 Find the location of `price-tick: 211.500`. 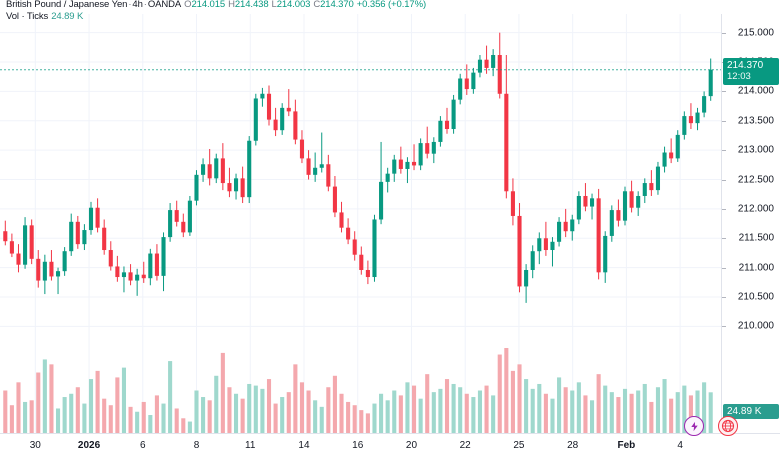

price-tick: 211.500 is located at coordinates (756, 238).